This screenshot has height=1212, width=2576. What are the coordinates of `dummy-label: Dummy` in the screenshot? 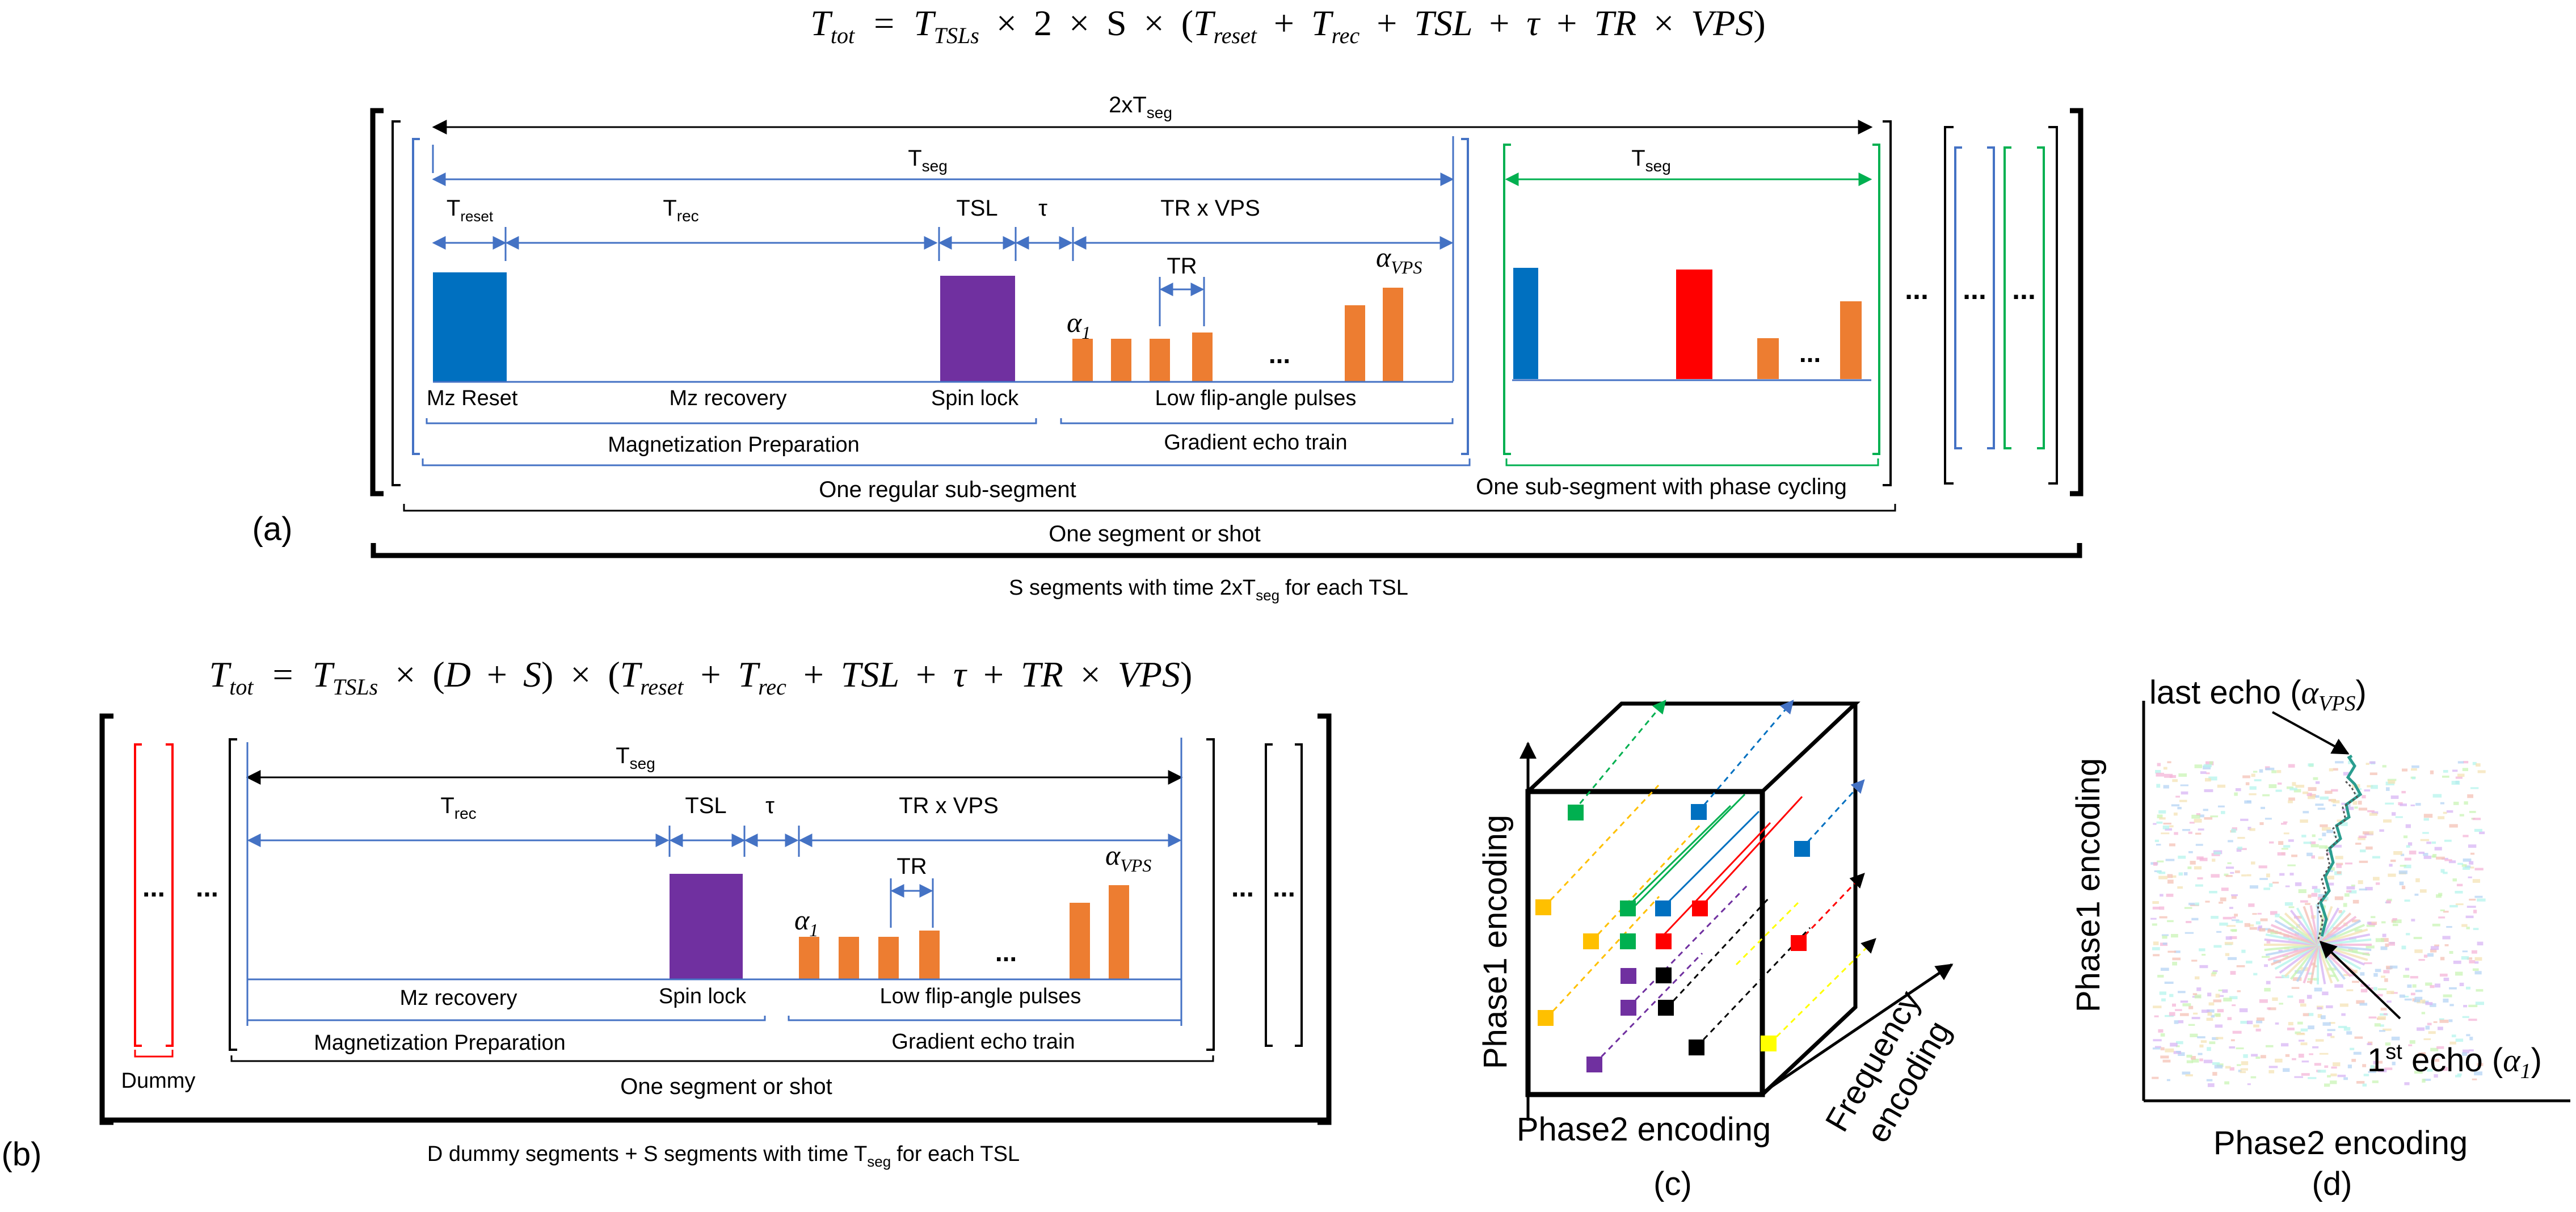 It's located at (158, 1081).